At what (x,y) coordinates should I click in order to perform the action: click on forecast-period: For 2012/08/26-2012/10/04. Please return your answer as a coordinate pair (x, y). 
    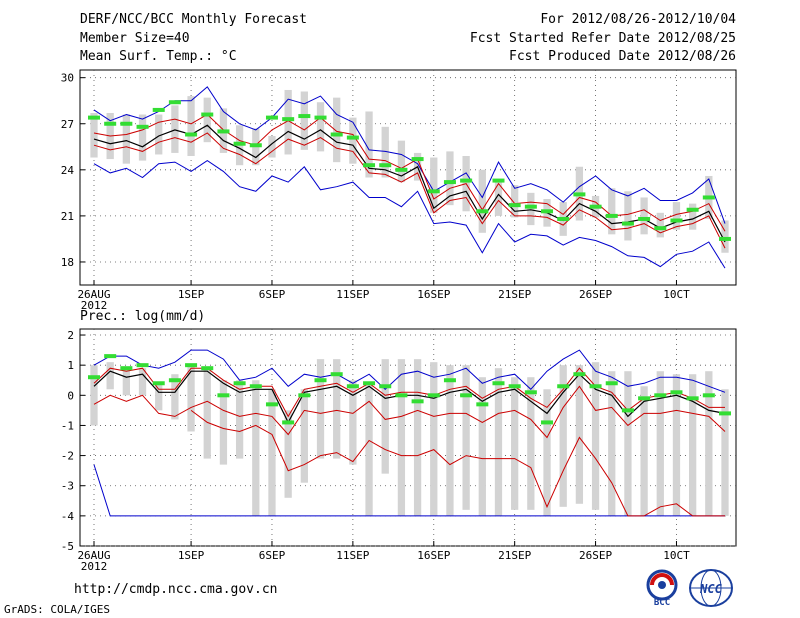
    Looking at the image, I should click on (638, 19).